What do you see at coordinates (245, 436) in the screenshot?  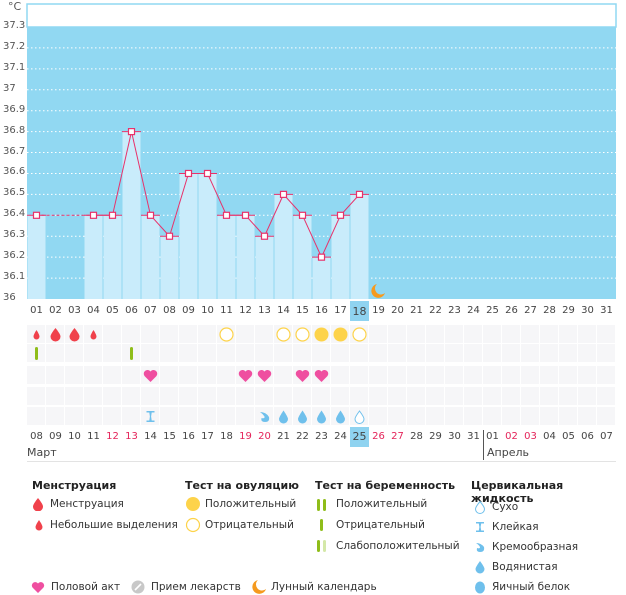 I see `calendar-date-label: 19` at bounding box center [245, 436].